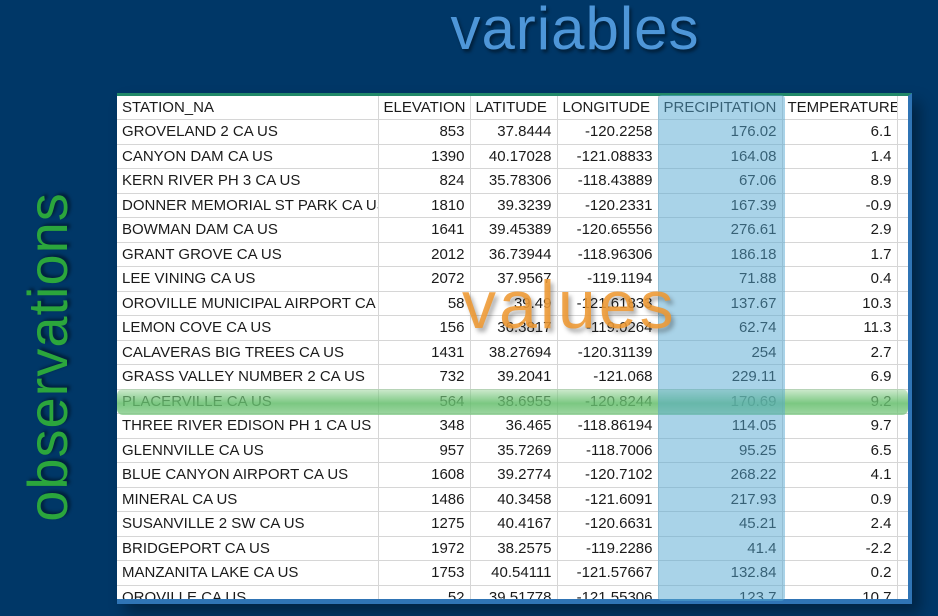  I want to click on cell-longitude: -121.068, so click(607, 377).